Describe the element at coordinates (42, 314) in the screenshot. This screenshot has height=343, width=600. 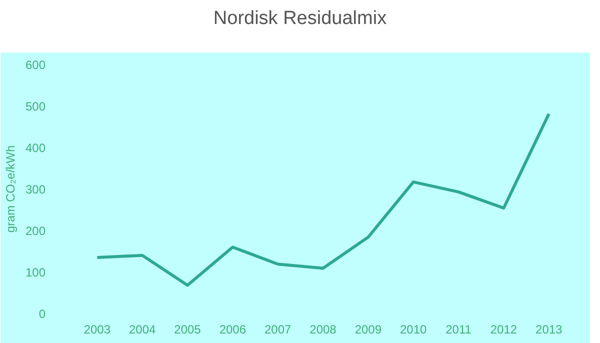
I see `y-tick-label: 0` at that location.